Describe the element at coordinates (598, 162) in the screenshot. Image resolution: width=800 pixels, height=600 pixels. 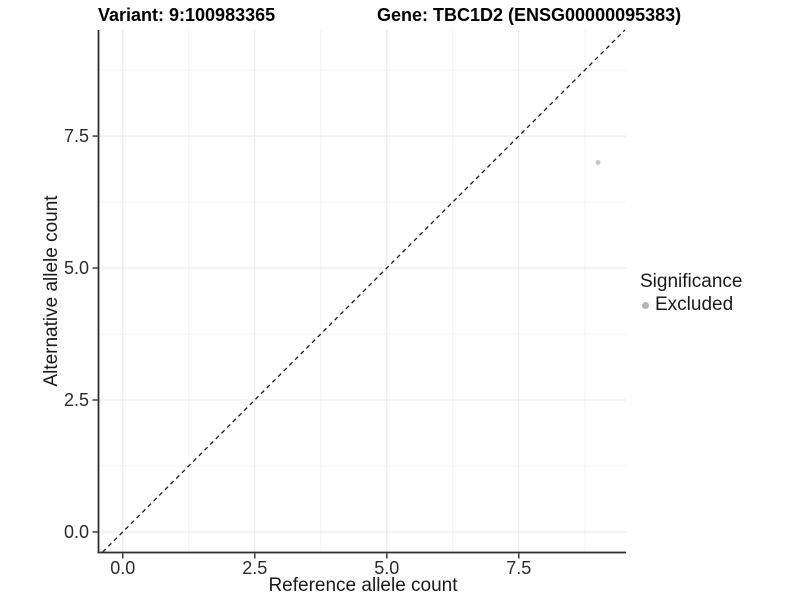
I see `data-point` at that location.